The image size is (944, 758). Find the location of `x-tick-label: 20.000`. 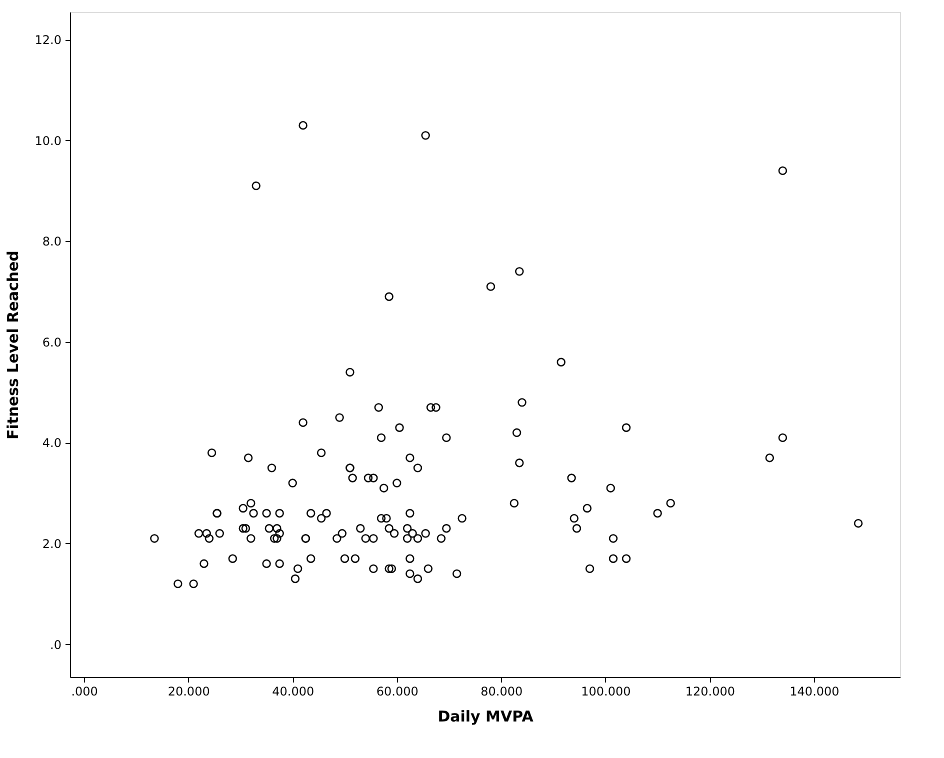

x-tick-label: 20.000 is located at coordinates (189, 691).